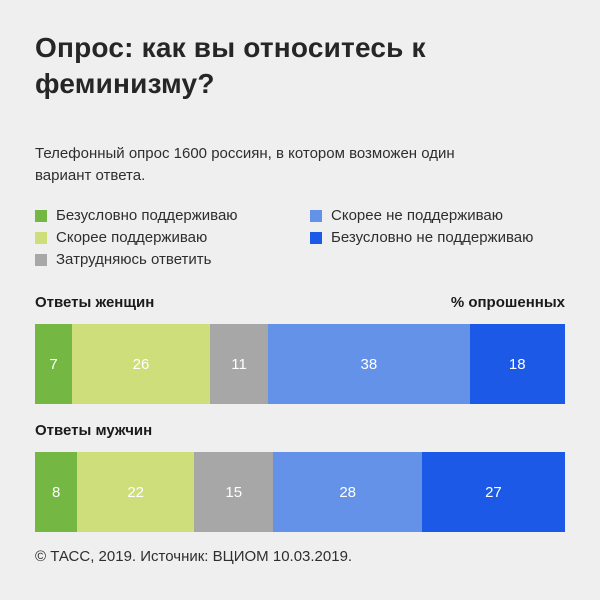  What do you see at coordinates (417, 216) in the screenshot?
I see `legend-label: Скорее не поддерживаю` at bounding box center [417, 216].